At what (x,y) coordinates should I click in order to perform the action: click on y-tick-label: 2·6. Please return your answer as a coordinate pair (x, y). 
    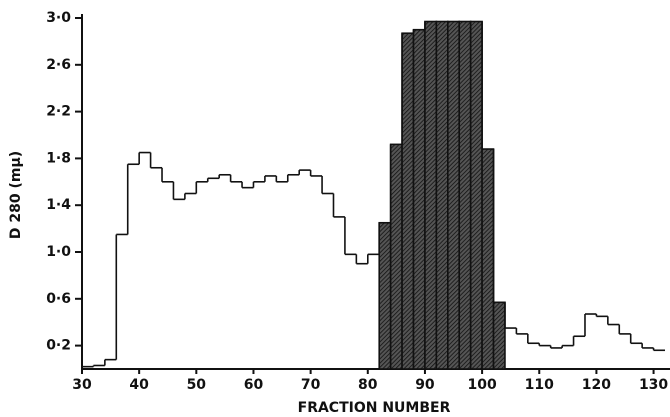
    Looking at the image, I should click on (58, 65).